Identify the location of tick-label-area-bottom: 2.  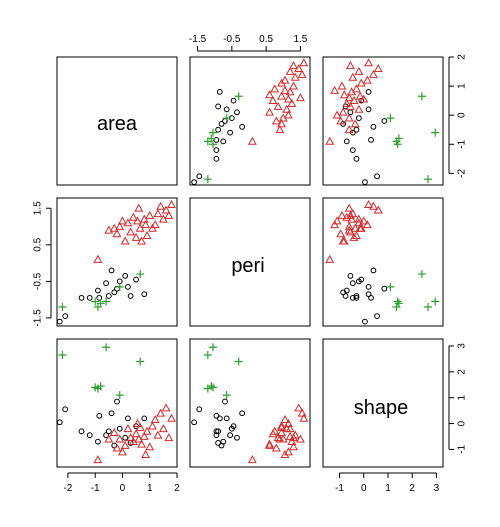
(177, 488).